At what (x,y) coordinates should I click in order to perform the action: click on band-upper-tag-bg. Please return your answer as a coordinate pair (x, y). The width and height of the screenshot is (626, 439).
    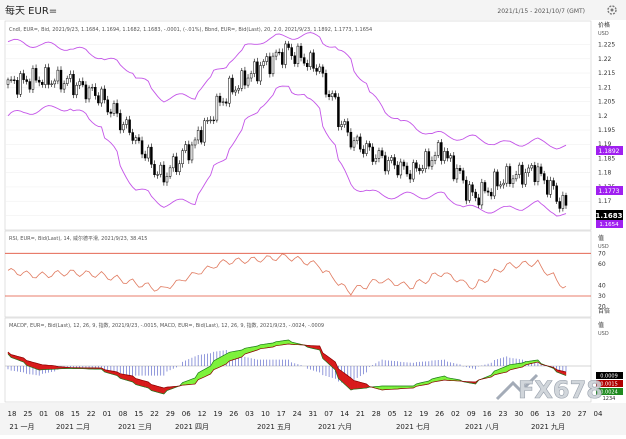
    Looking at the image, I should click on (609, 150).